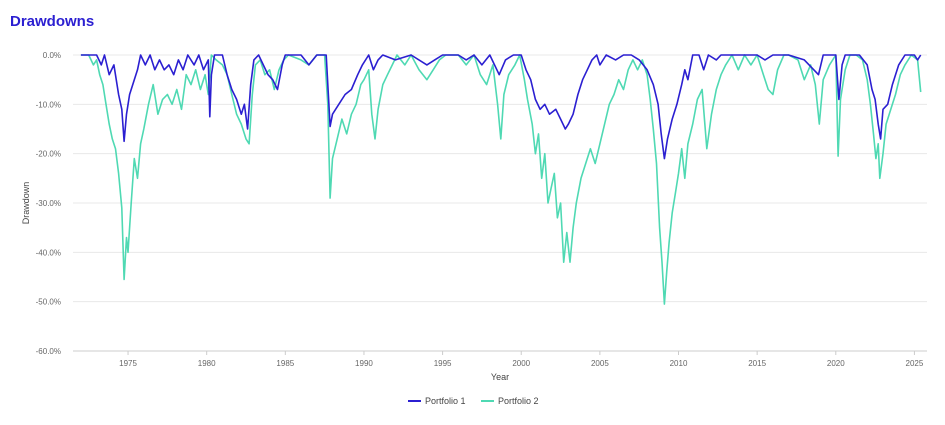 This screenshot has width=945, height=425. I want to click on y-tick-label: 0.0%, so click(52, 55).